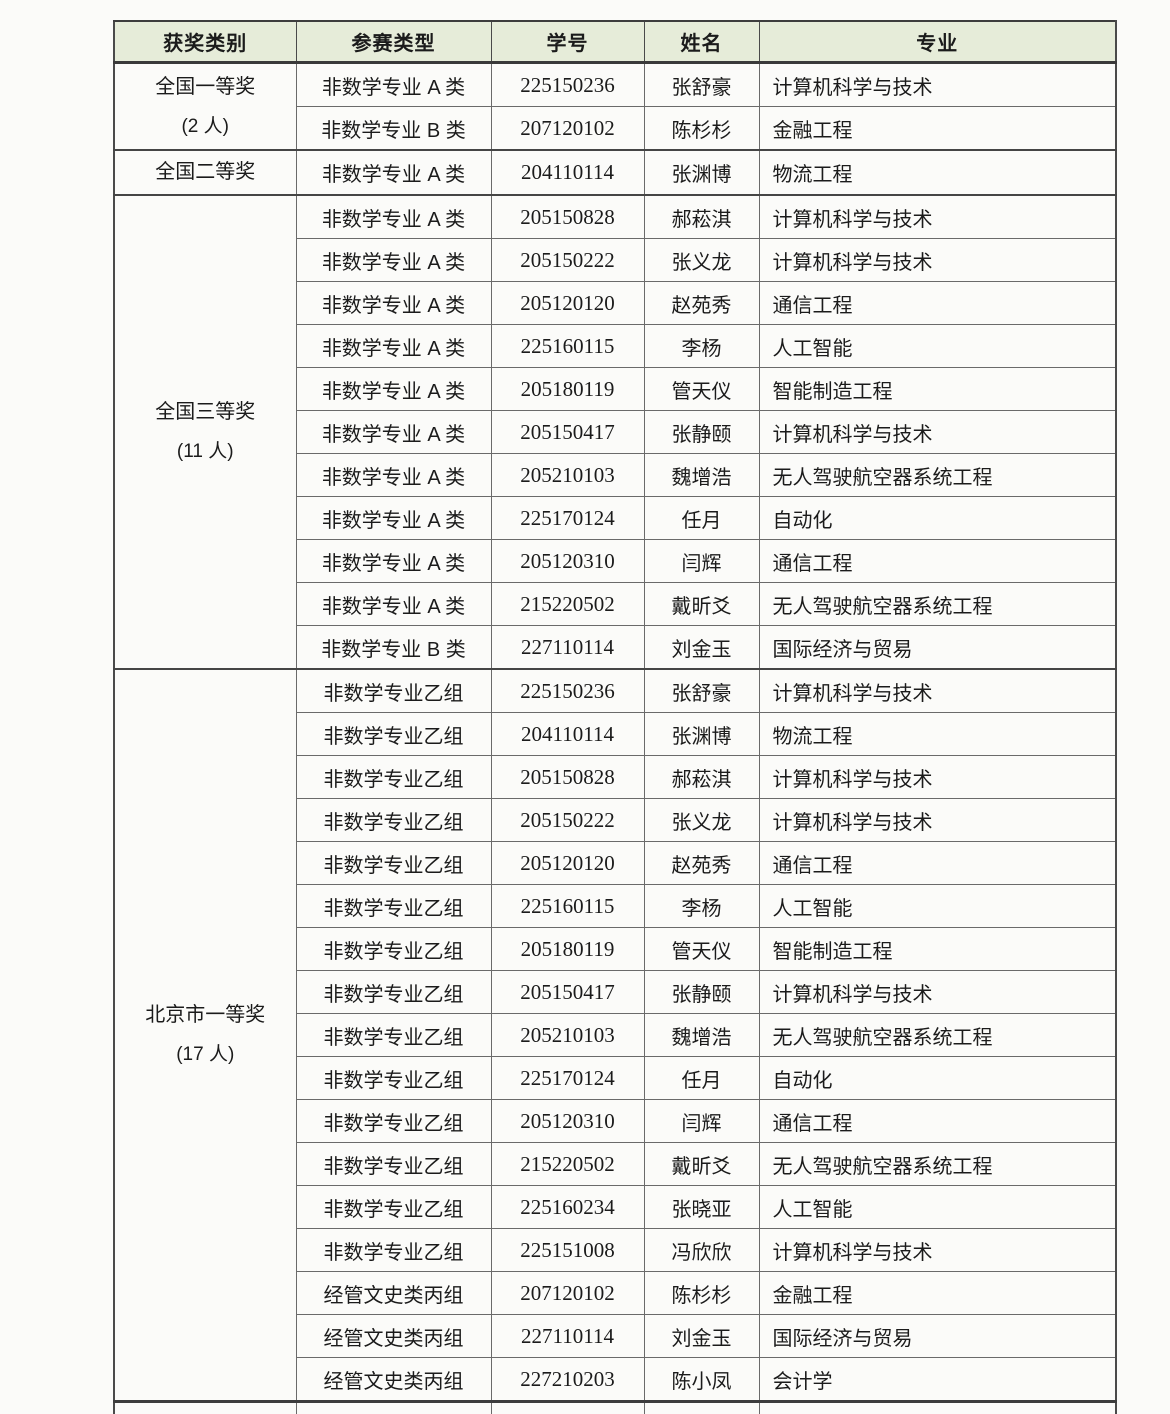  Describe the element at coordinates (567, 1380) in the screenshot. I see `student-id-cell: 227210203` at that location.